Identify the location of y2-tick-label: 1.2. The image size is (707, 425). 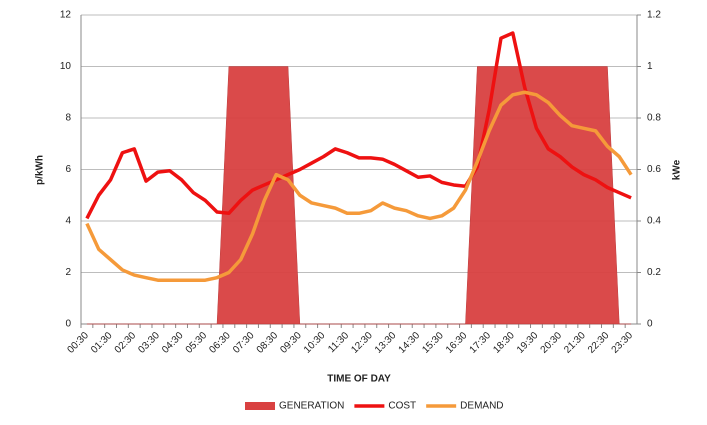
(654, 15).